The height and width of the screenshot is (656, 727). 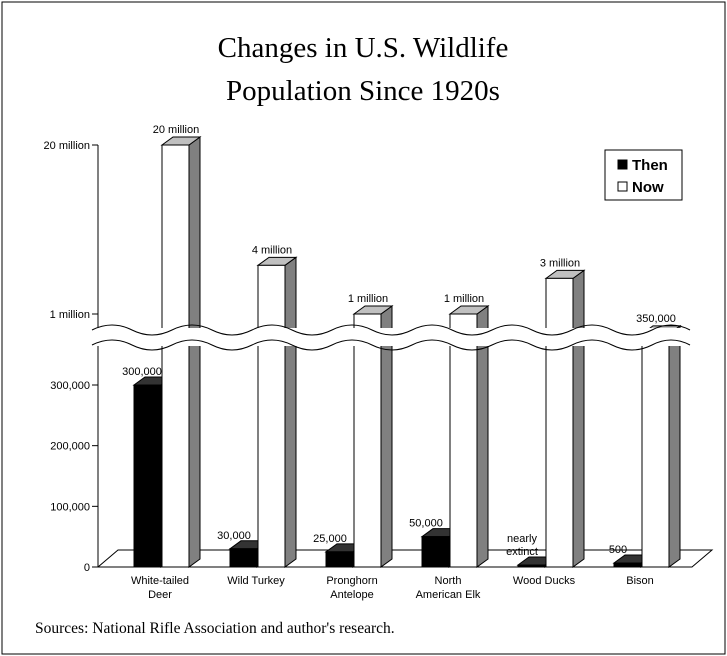 I want to click on value-label-then: 50,000, so click(x=426, y=524).